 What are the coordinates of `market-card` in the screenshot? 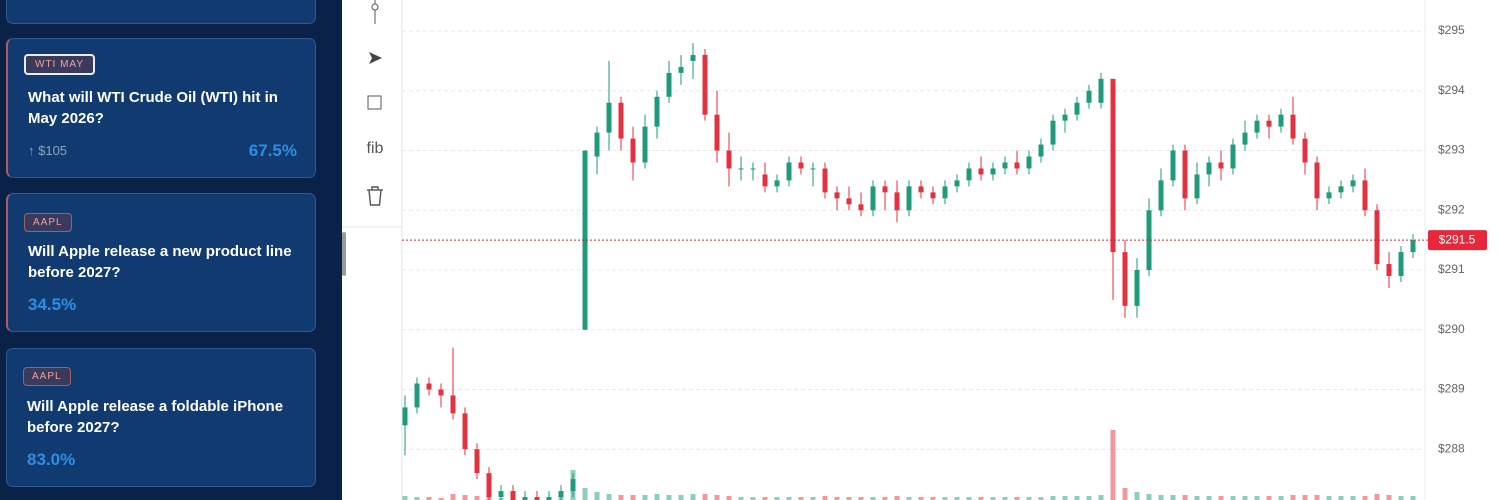 It's located at (161, 12).